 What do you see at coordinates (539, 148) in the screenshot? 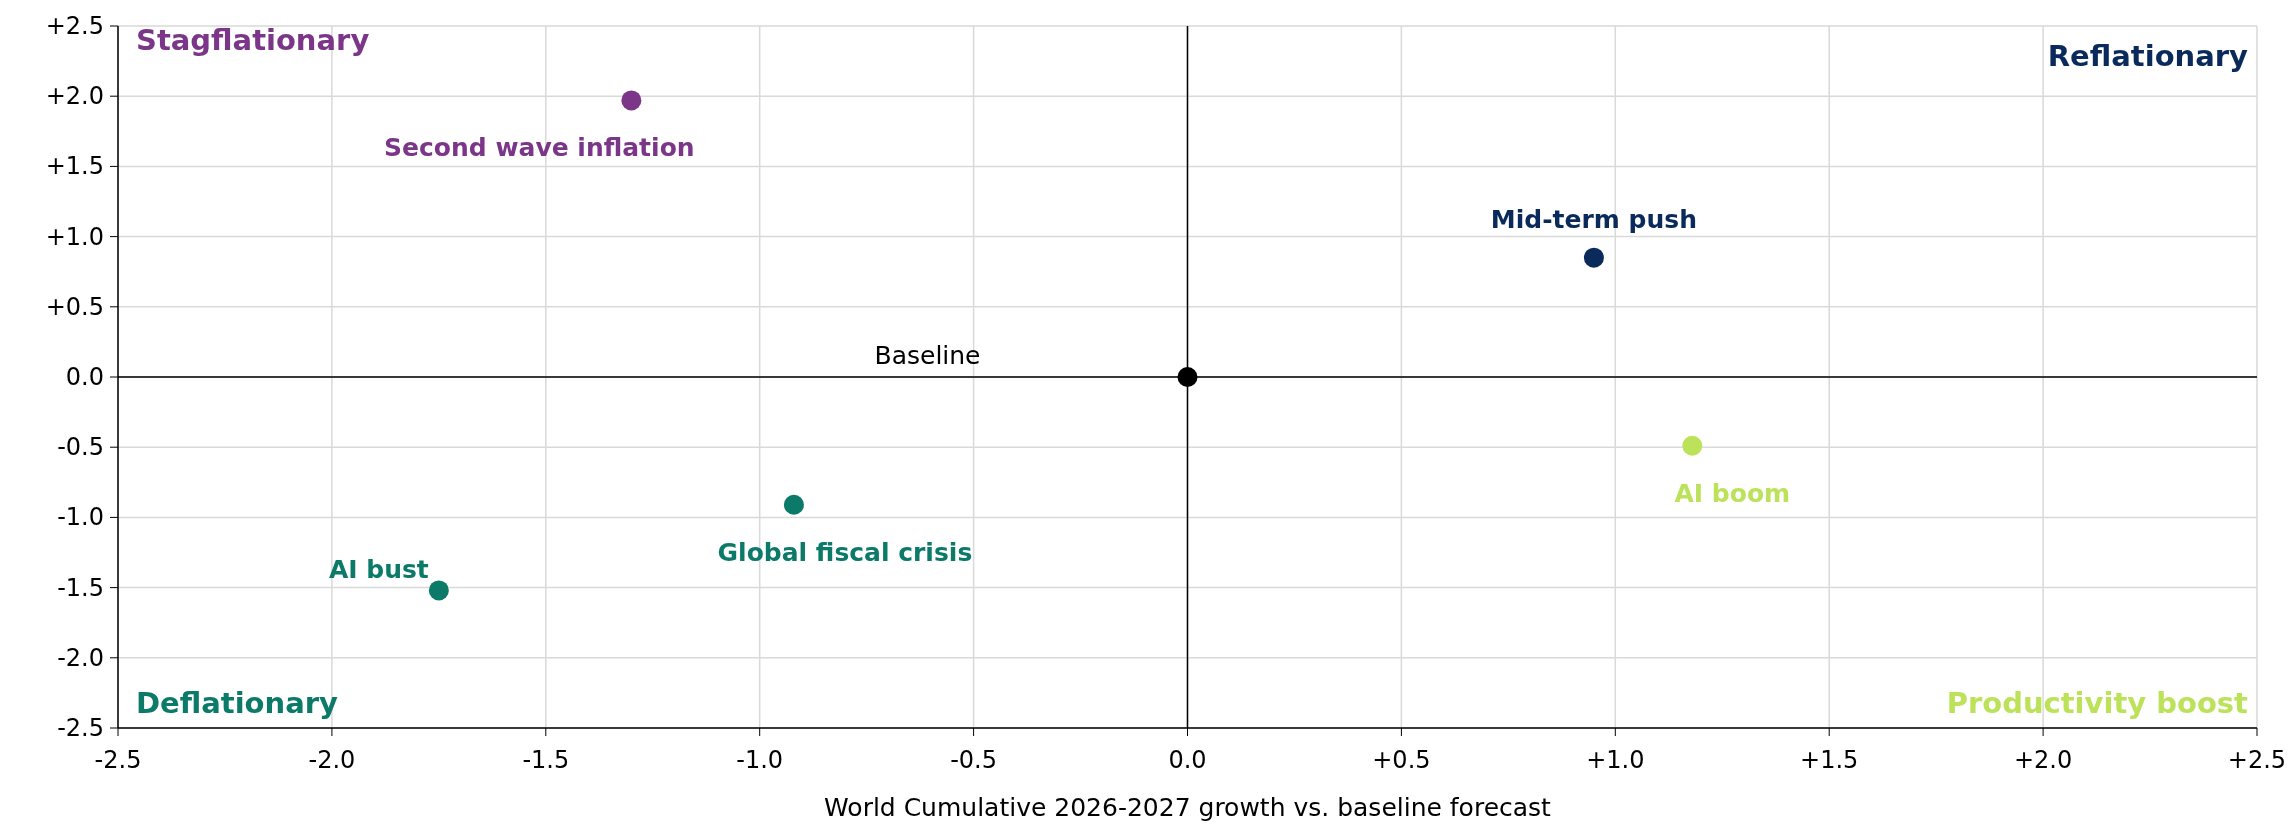
I see `text: Second wave inflation` at bounding box center [539, 148].